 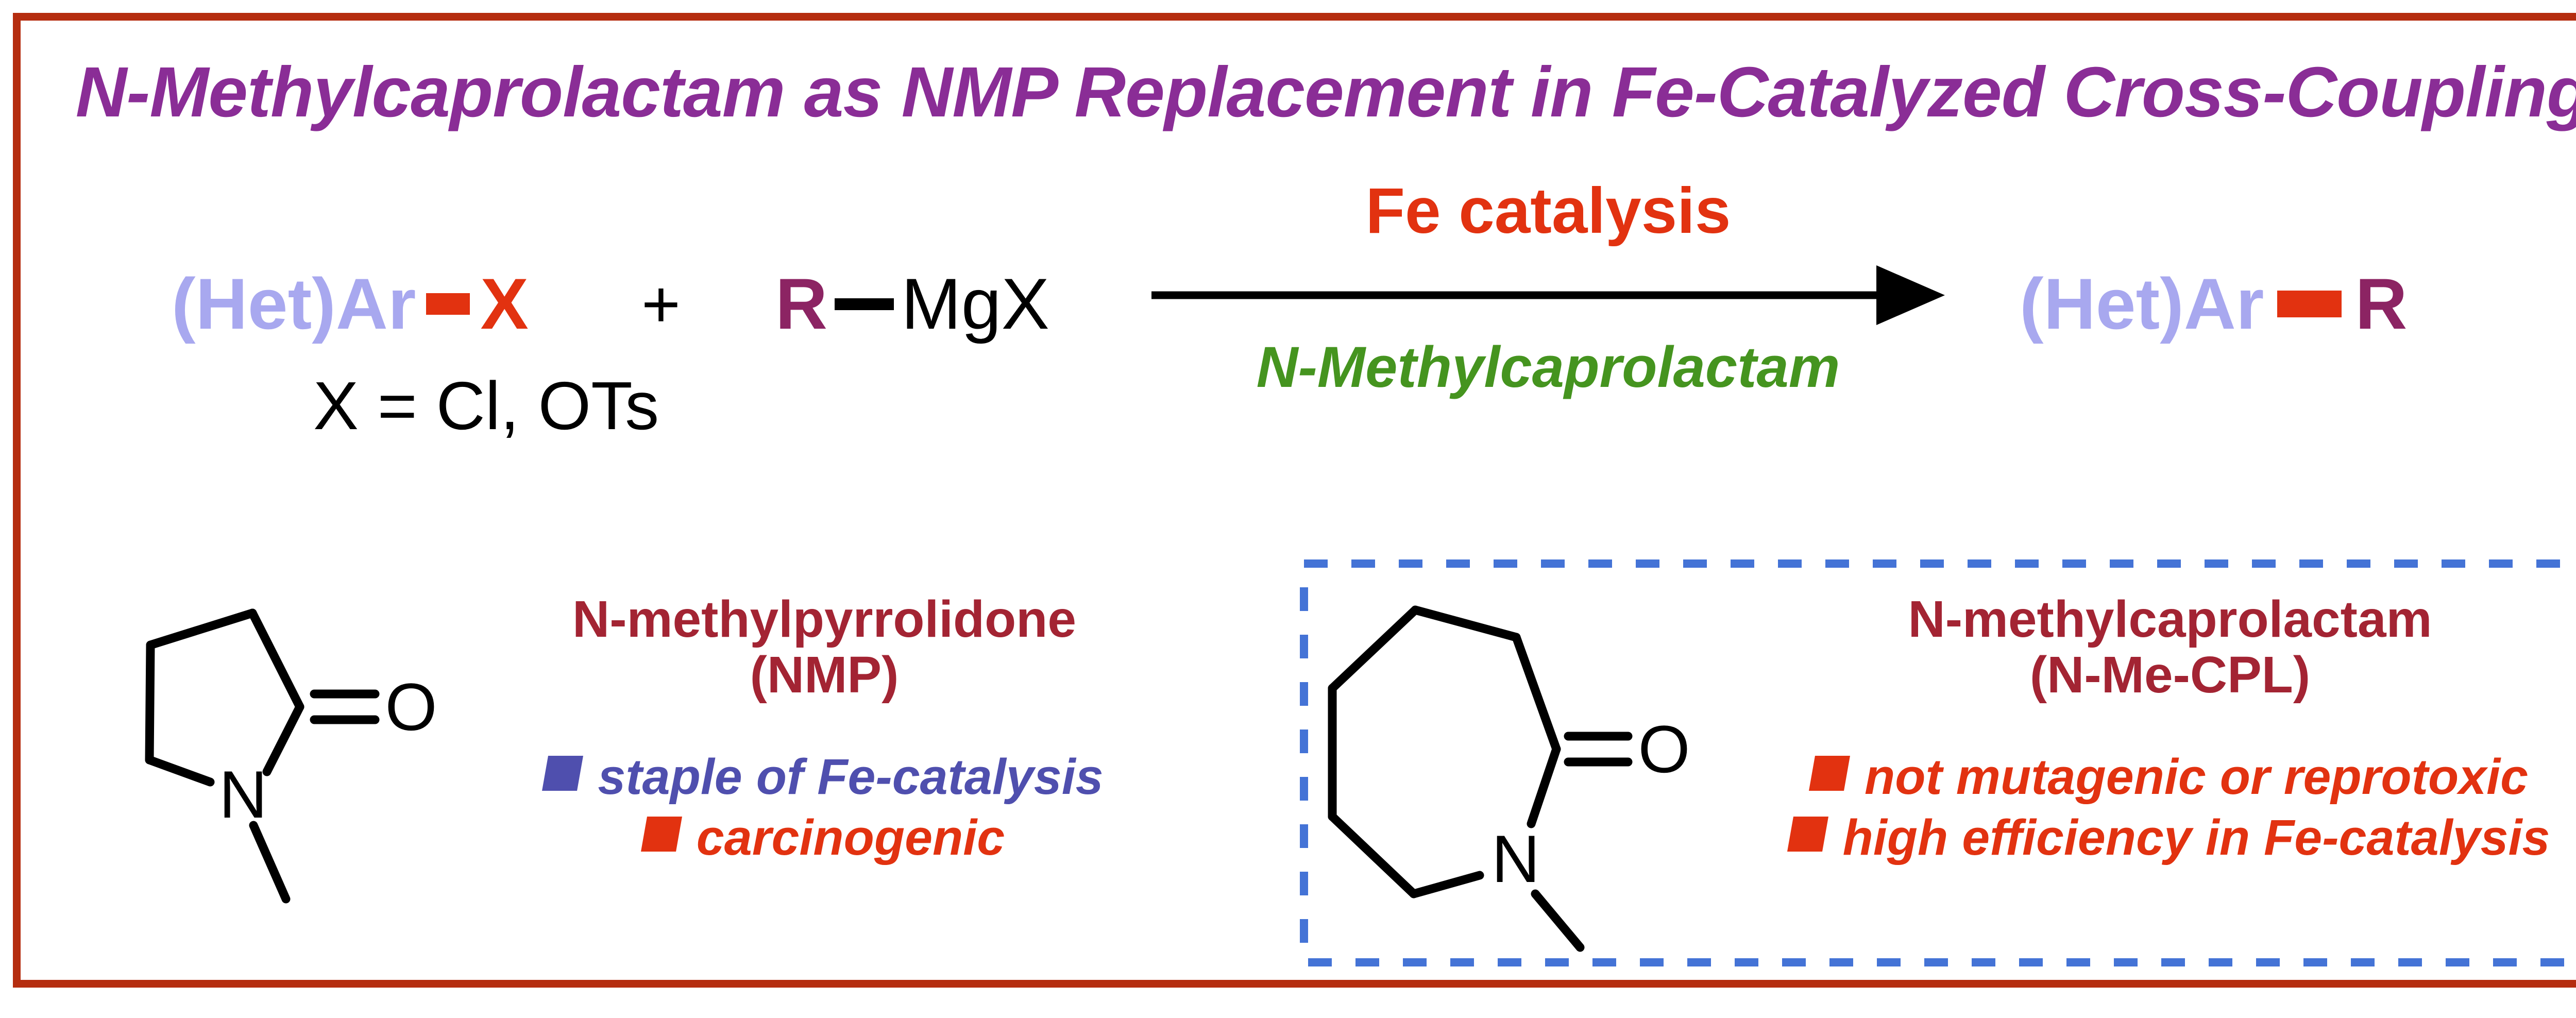 I want to click on nmp-name: N-methylpyrrolidone, so click(x=824, y=619).